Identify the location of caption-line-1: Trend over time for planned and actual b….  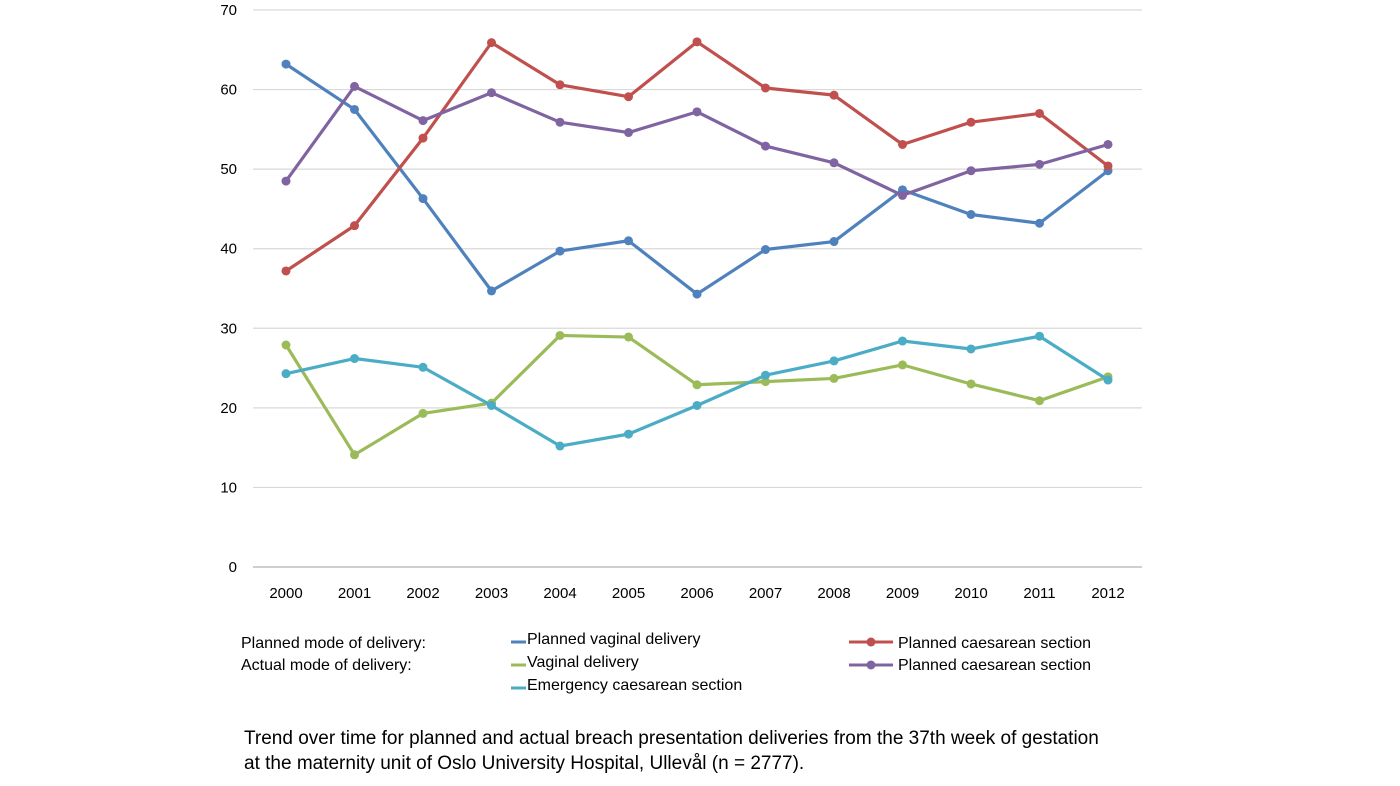
(671, 738).